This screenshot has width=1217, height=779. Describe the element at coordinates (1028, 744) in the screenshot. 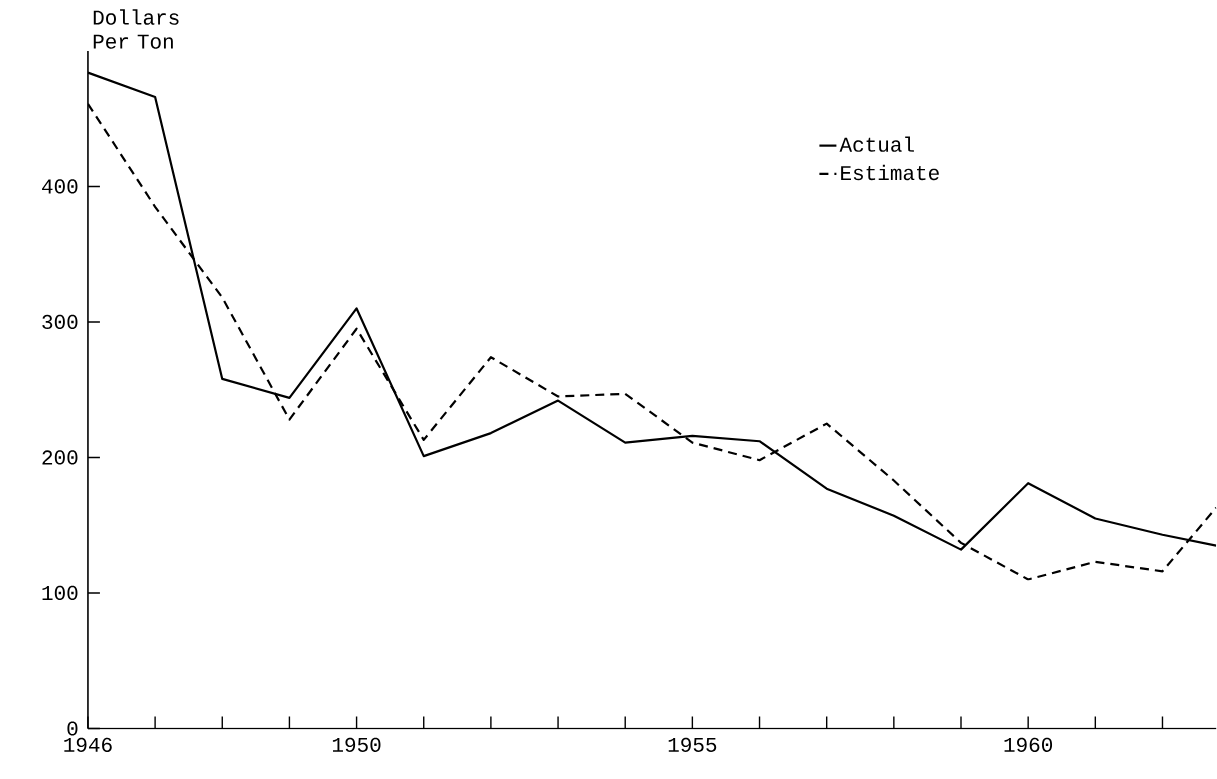

I see `x-tick-label: 1960` at that location.